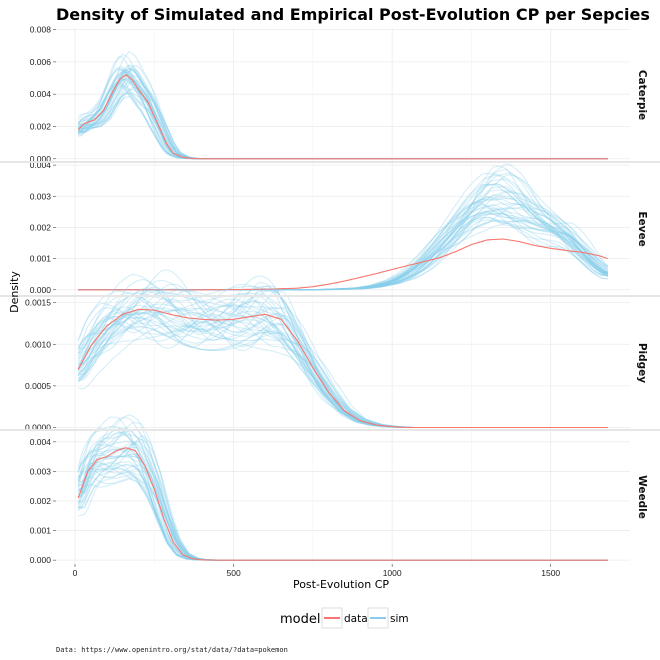  Describe the element at coordinates (550, 573) in the screenshot. I see `x-tick-label: 1500` at that location.